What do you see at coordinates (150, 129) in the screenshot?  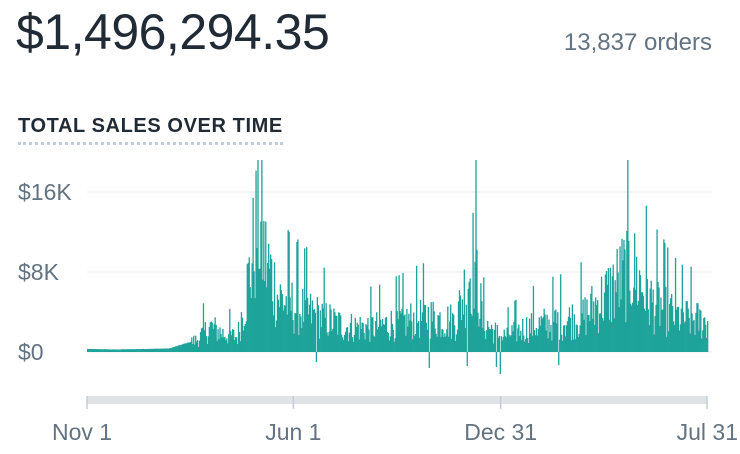 I see `chart-title: TOTAL SALES OVER TIME` at bounding box center [150, 129].